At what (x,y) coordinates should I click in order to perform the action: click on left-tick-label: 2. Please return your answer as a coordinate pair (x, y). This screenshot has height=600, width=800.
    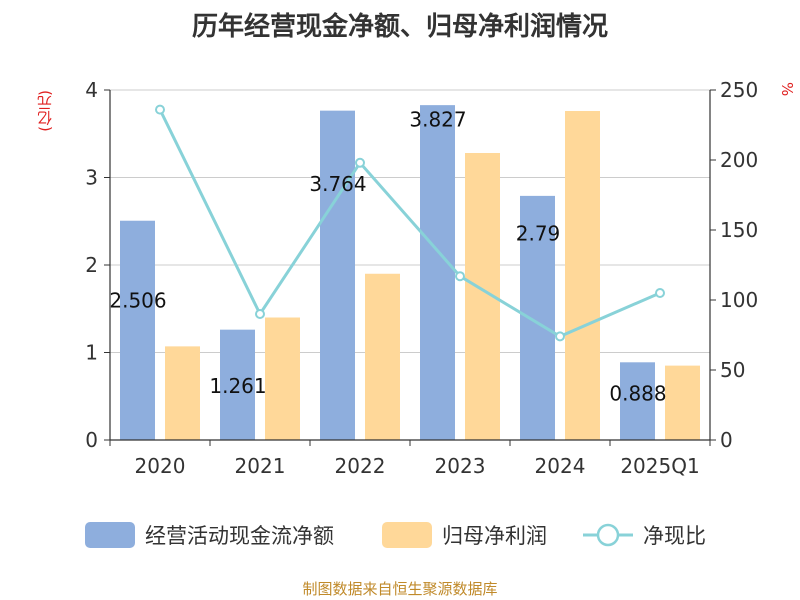
    Looking at the image, I should click on (91, 265).